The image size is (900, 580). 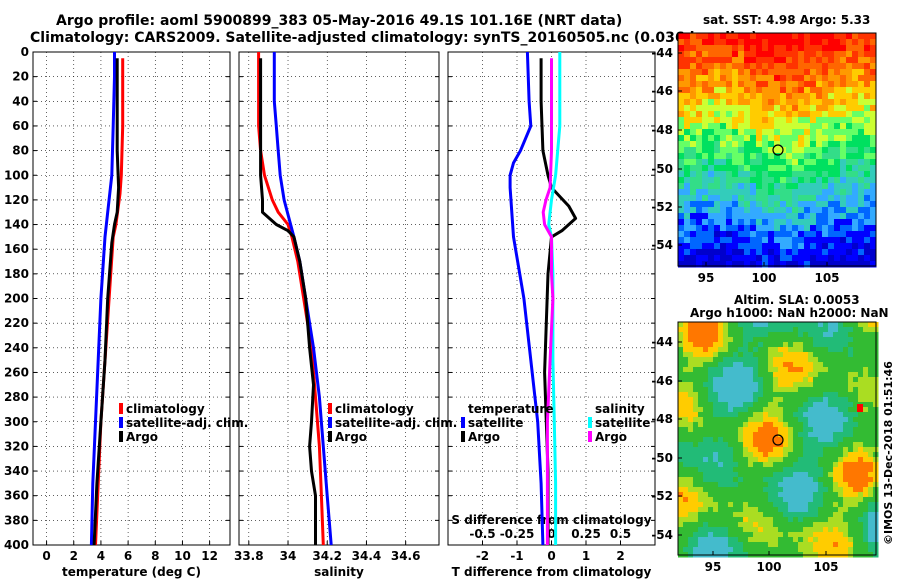 I want to click on map-frame, so click(x=777, y=438).